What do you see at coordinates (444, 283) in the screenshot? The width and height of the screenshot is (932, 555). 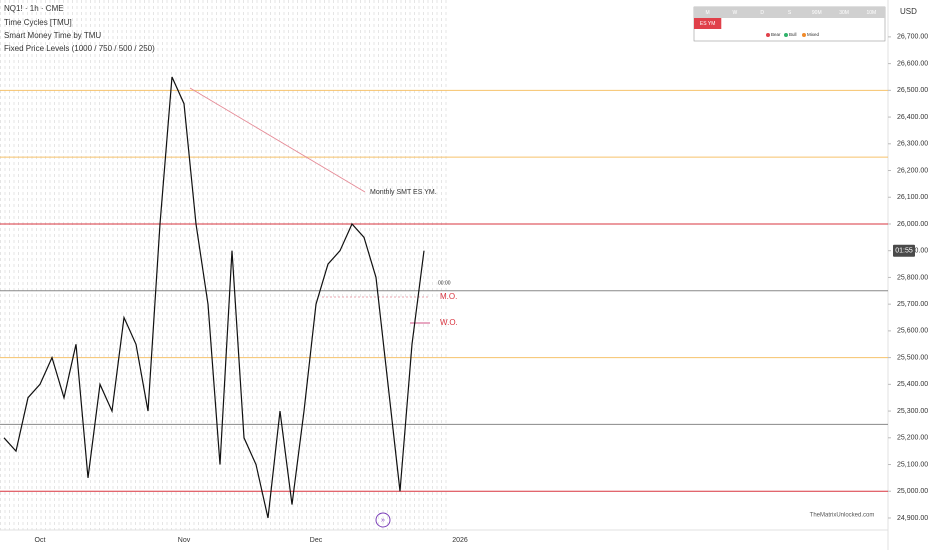 I see `time-label: 00:00` at bounding box center [444, 283].